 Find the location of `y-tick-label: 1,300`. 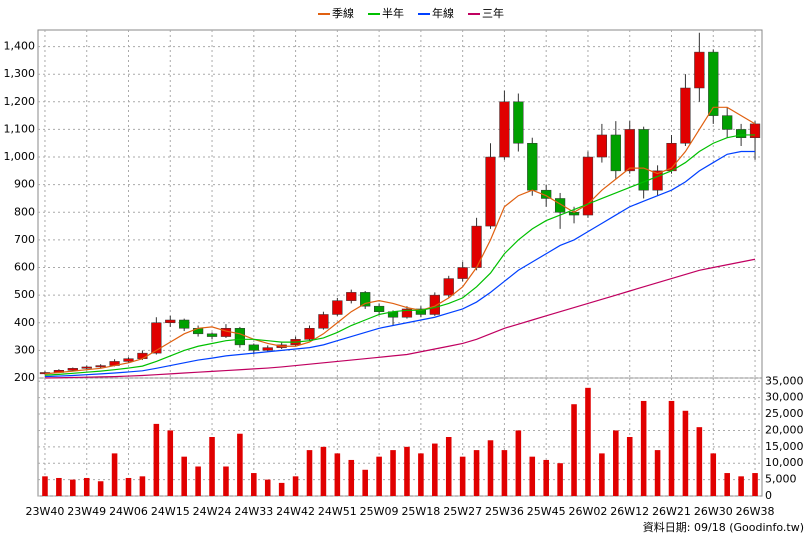

y-tick-label: 1,300 is located at coordinates (20, 73).